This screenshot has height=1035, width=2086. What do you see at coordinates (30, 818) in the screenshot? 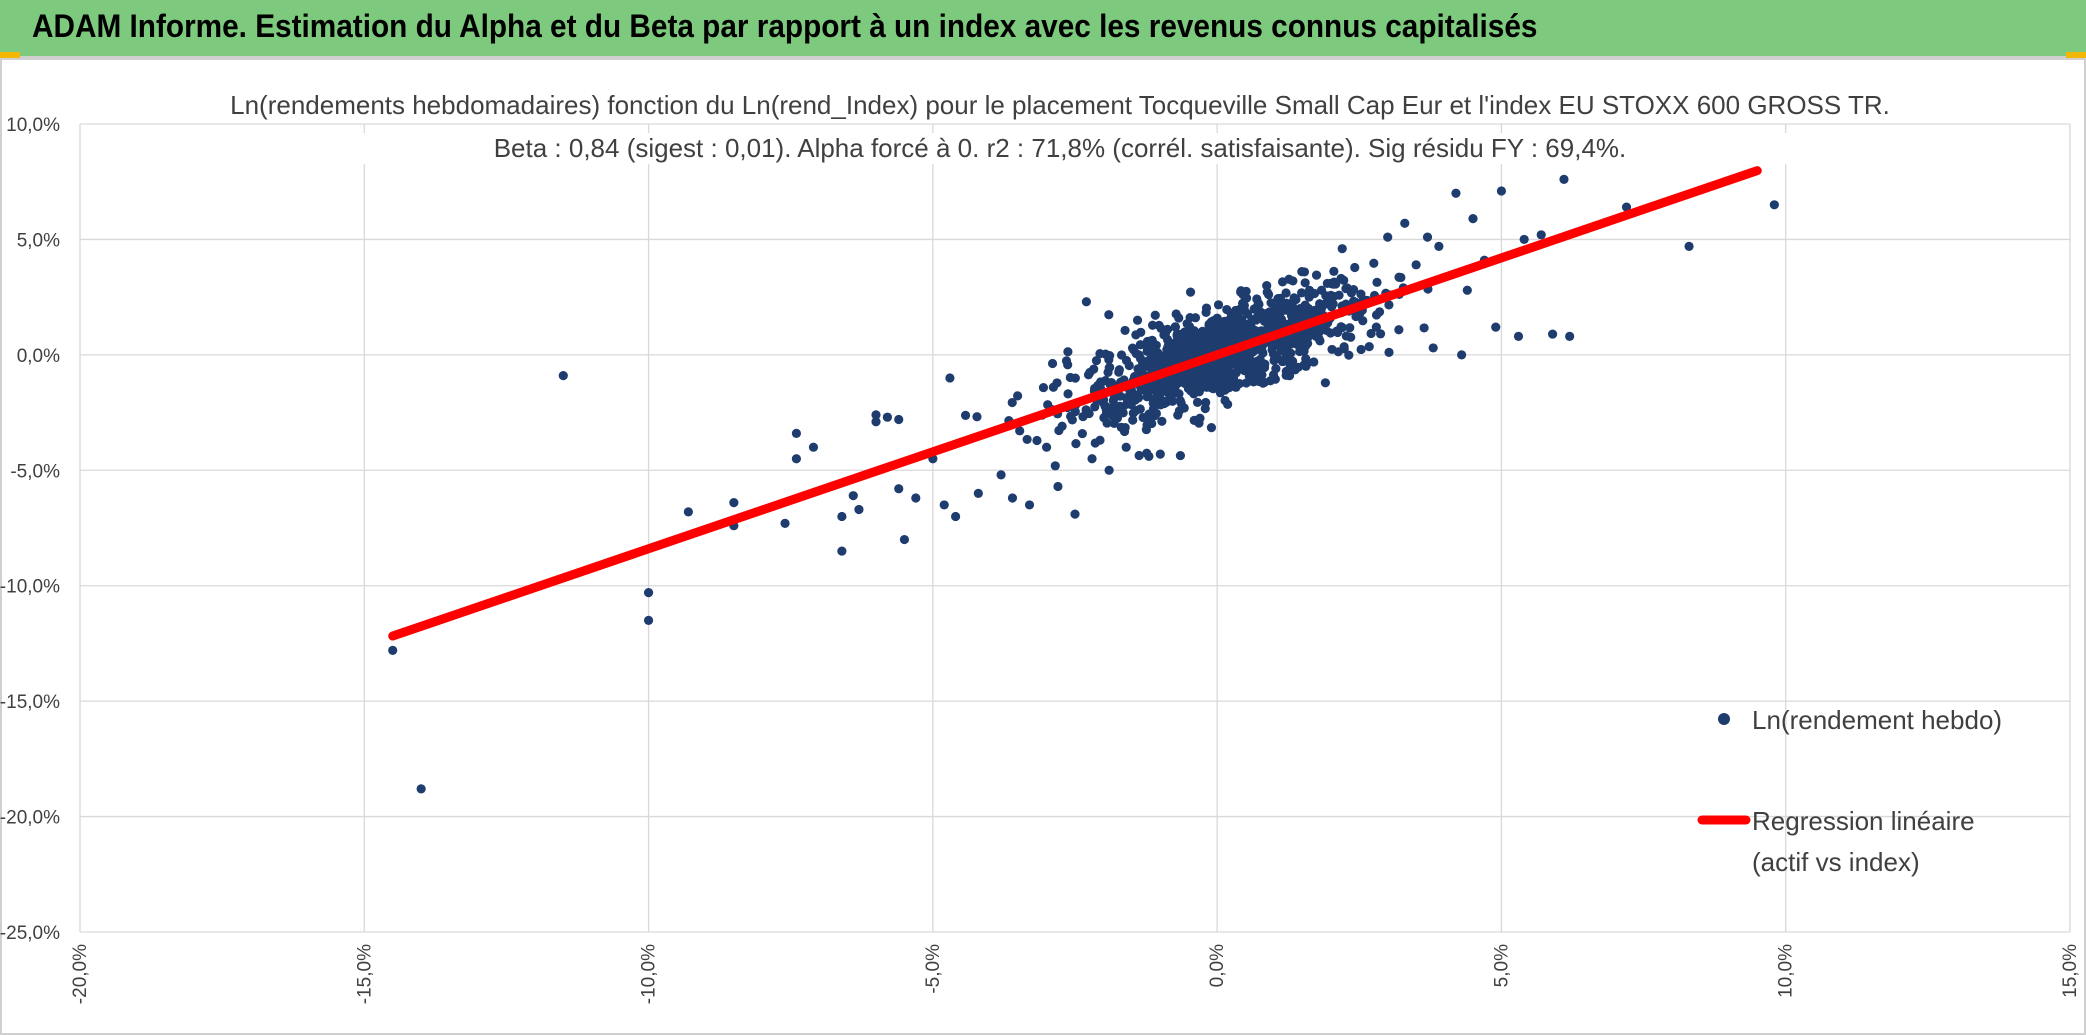
I see `y-tick-label: -20,0%` at bounding box center [30, 818].